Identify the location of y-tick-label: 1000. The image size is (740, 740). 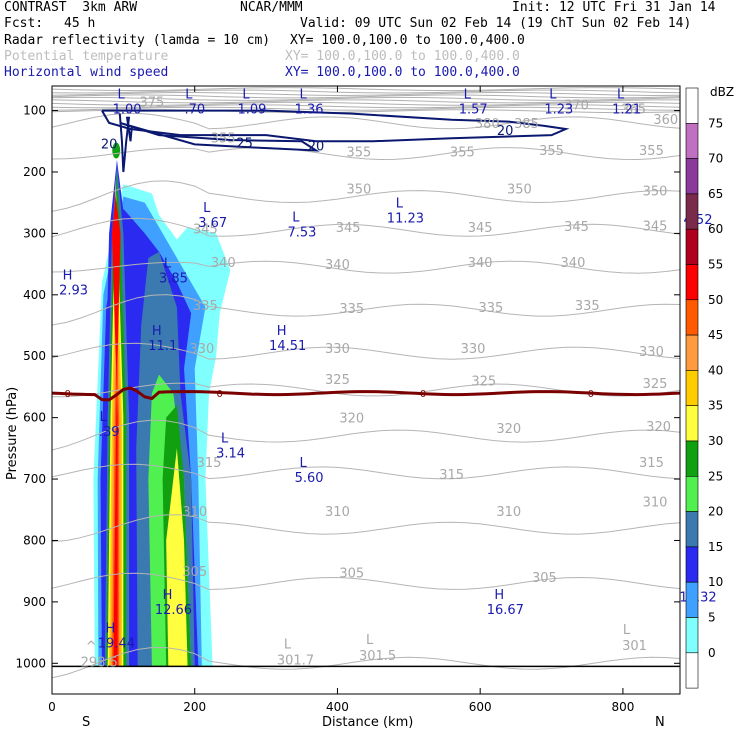
(30, 663).